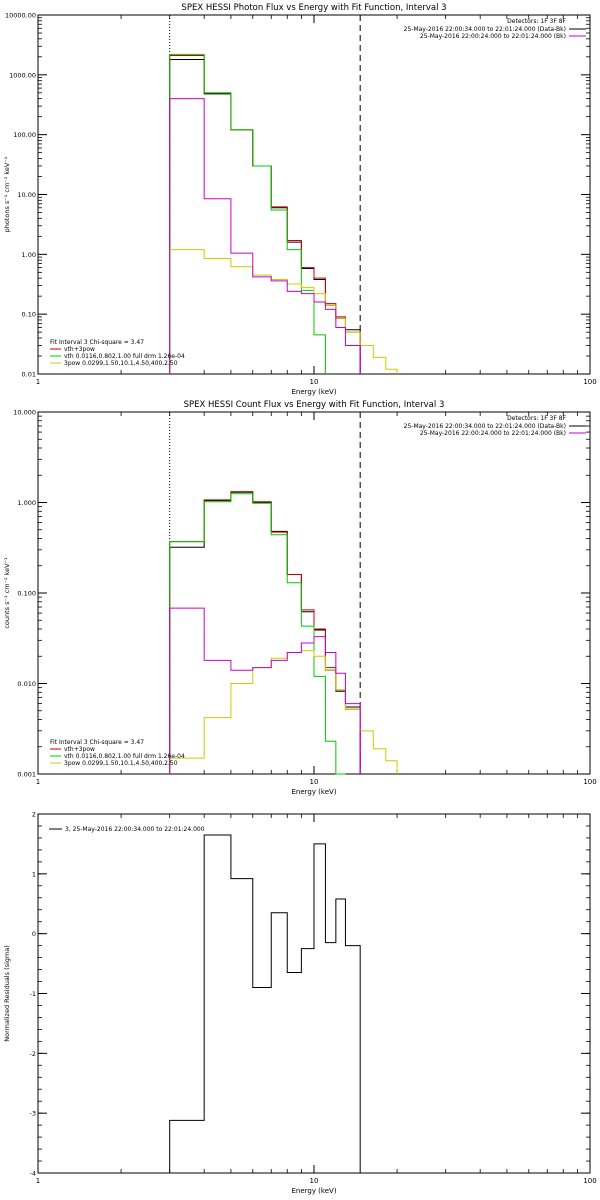 Image resolution: width=600 pixels, height=1200 pixels. Describe the element at coordinates (26, 195) in the screenshot. I see `y-tick-label: 10.00` at that location.